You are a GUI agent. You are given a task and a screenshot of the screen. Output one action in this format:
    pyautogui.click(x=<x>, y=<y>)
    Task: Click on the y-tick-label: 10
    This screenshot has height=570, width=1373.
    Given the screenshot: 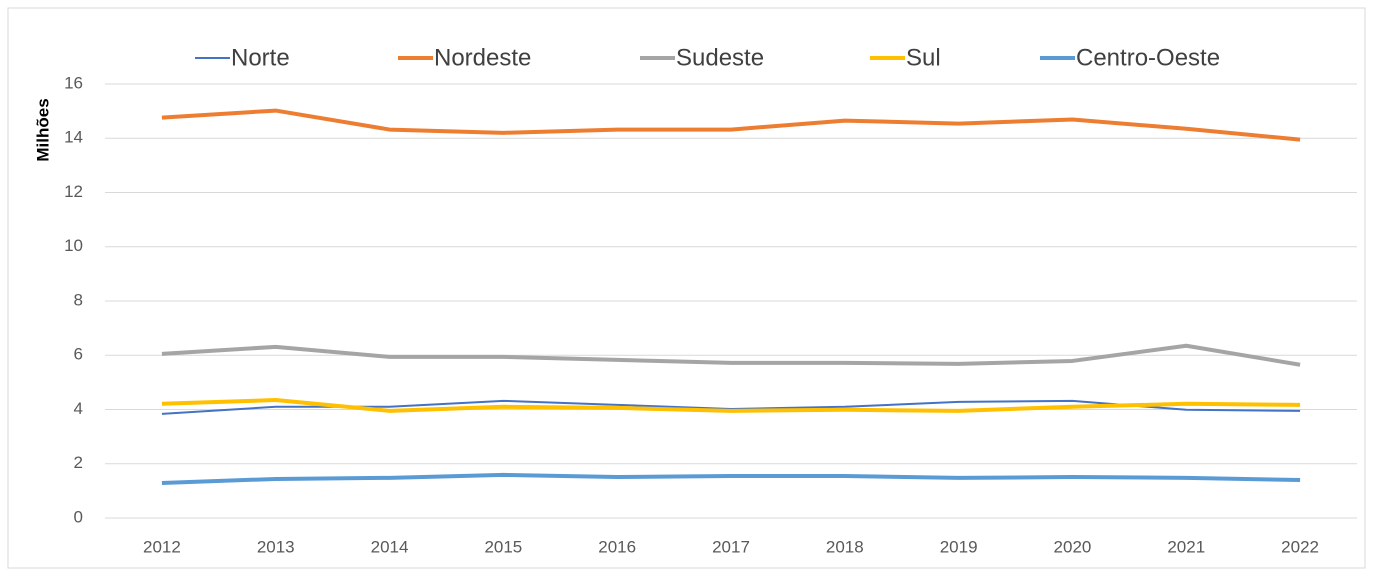 What is the action you would take?
    pyautogui.click(x=73, y=245)
    